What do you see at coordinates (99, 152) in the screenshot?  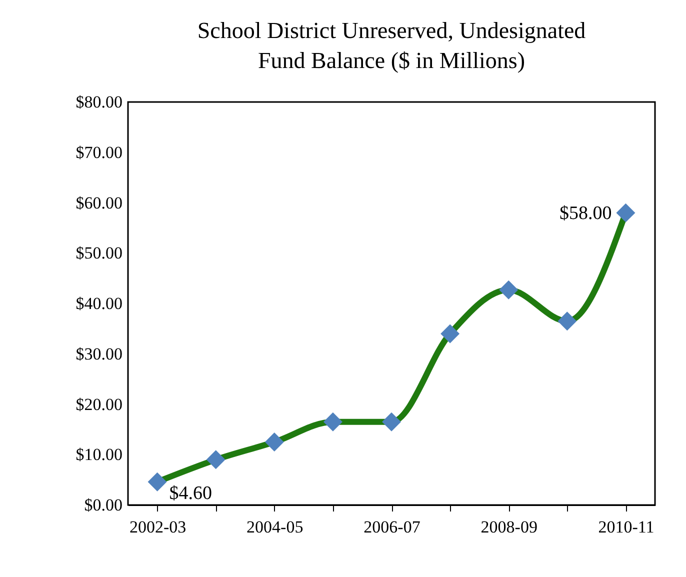 I see `y-tick-label: $70.00` at bounding box center [99, 152].